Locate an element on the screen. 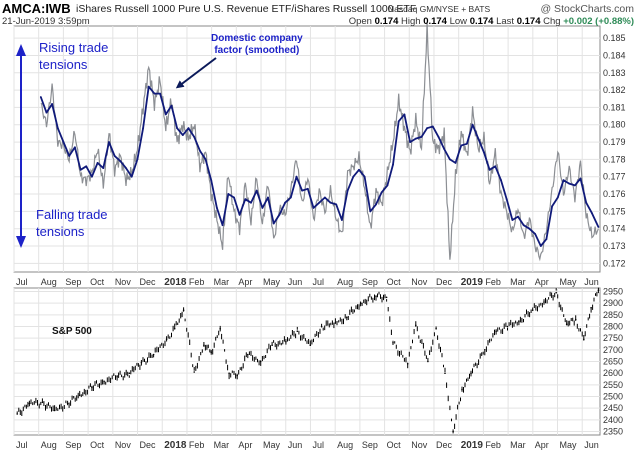 The image size is (640, 453). bottom-y-tick-label: 2700 is located at coordinates (613, 350).